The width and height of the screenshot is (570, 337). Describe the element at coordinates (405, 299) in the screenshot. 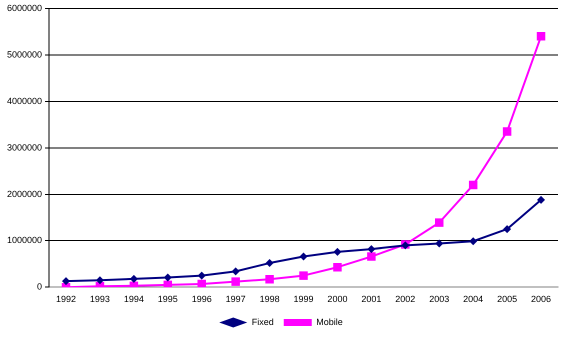

I see `x-tick-label: 2002` at that location.